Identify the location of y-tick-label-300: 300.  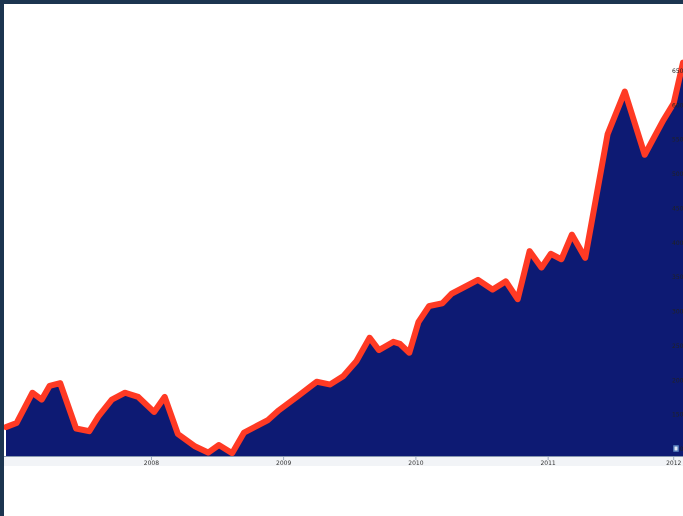
(677, 312).